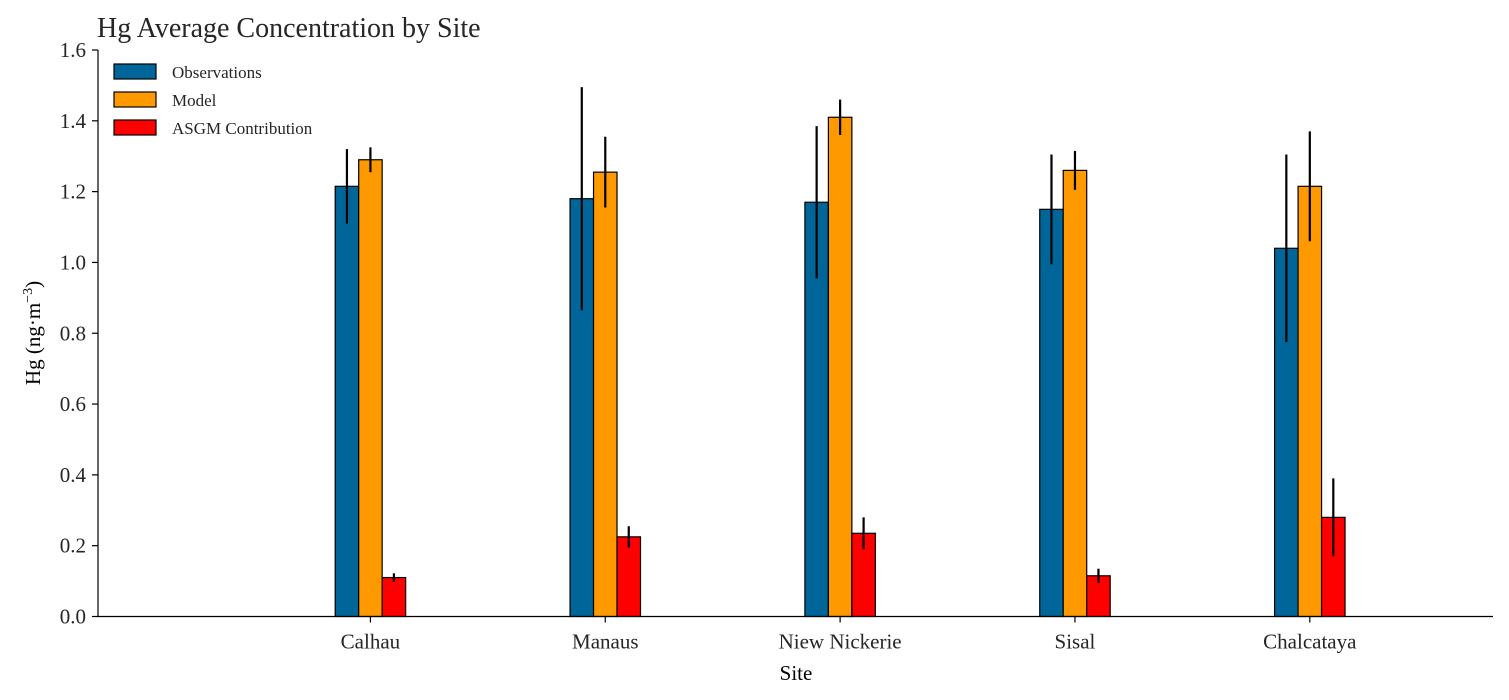 Image resolution: width=1509 pixels, height=700 pixels. I want to click on x-ticks: Calhau Manaus Niew Nickerie Sisal Chalcataya, so click(849, 635).